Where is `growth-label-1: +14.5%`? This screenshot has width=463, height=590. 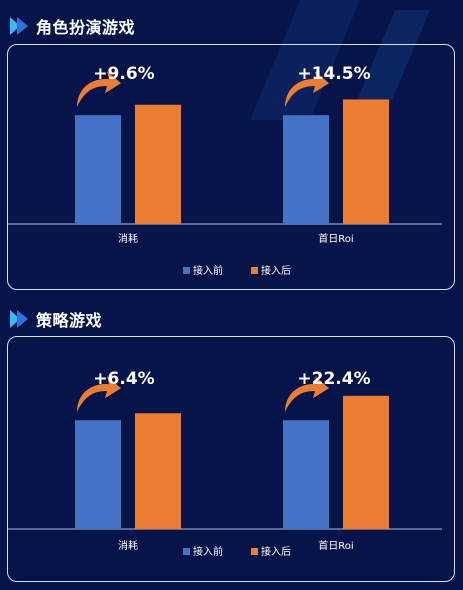
growth-label-1: +14.5% is located at coordinates (333, 74).